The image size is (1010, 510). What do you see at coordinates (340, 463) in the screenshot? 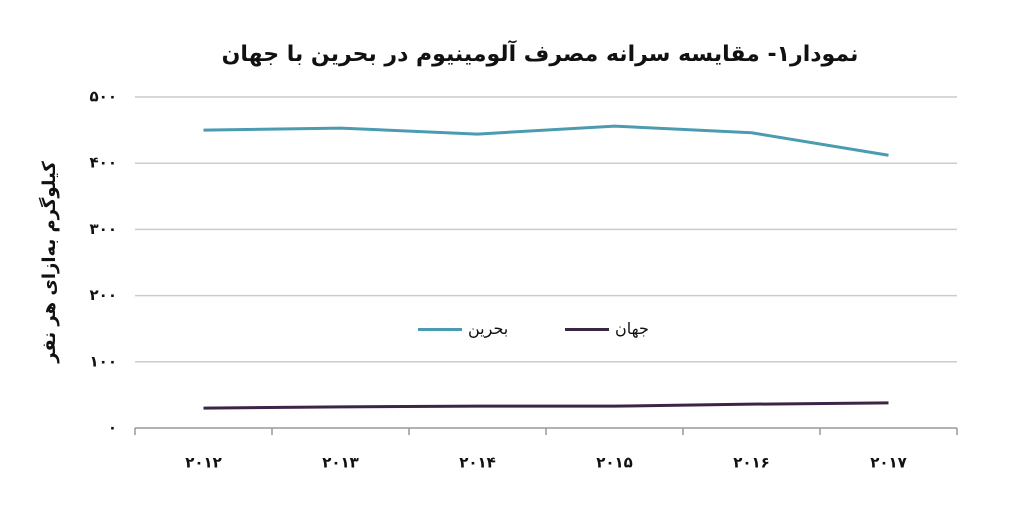
I see `x-tick-label: ۲۰۱۳` at bounding box center [340, 463].